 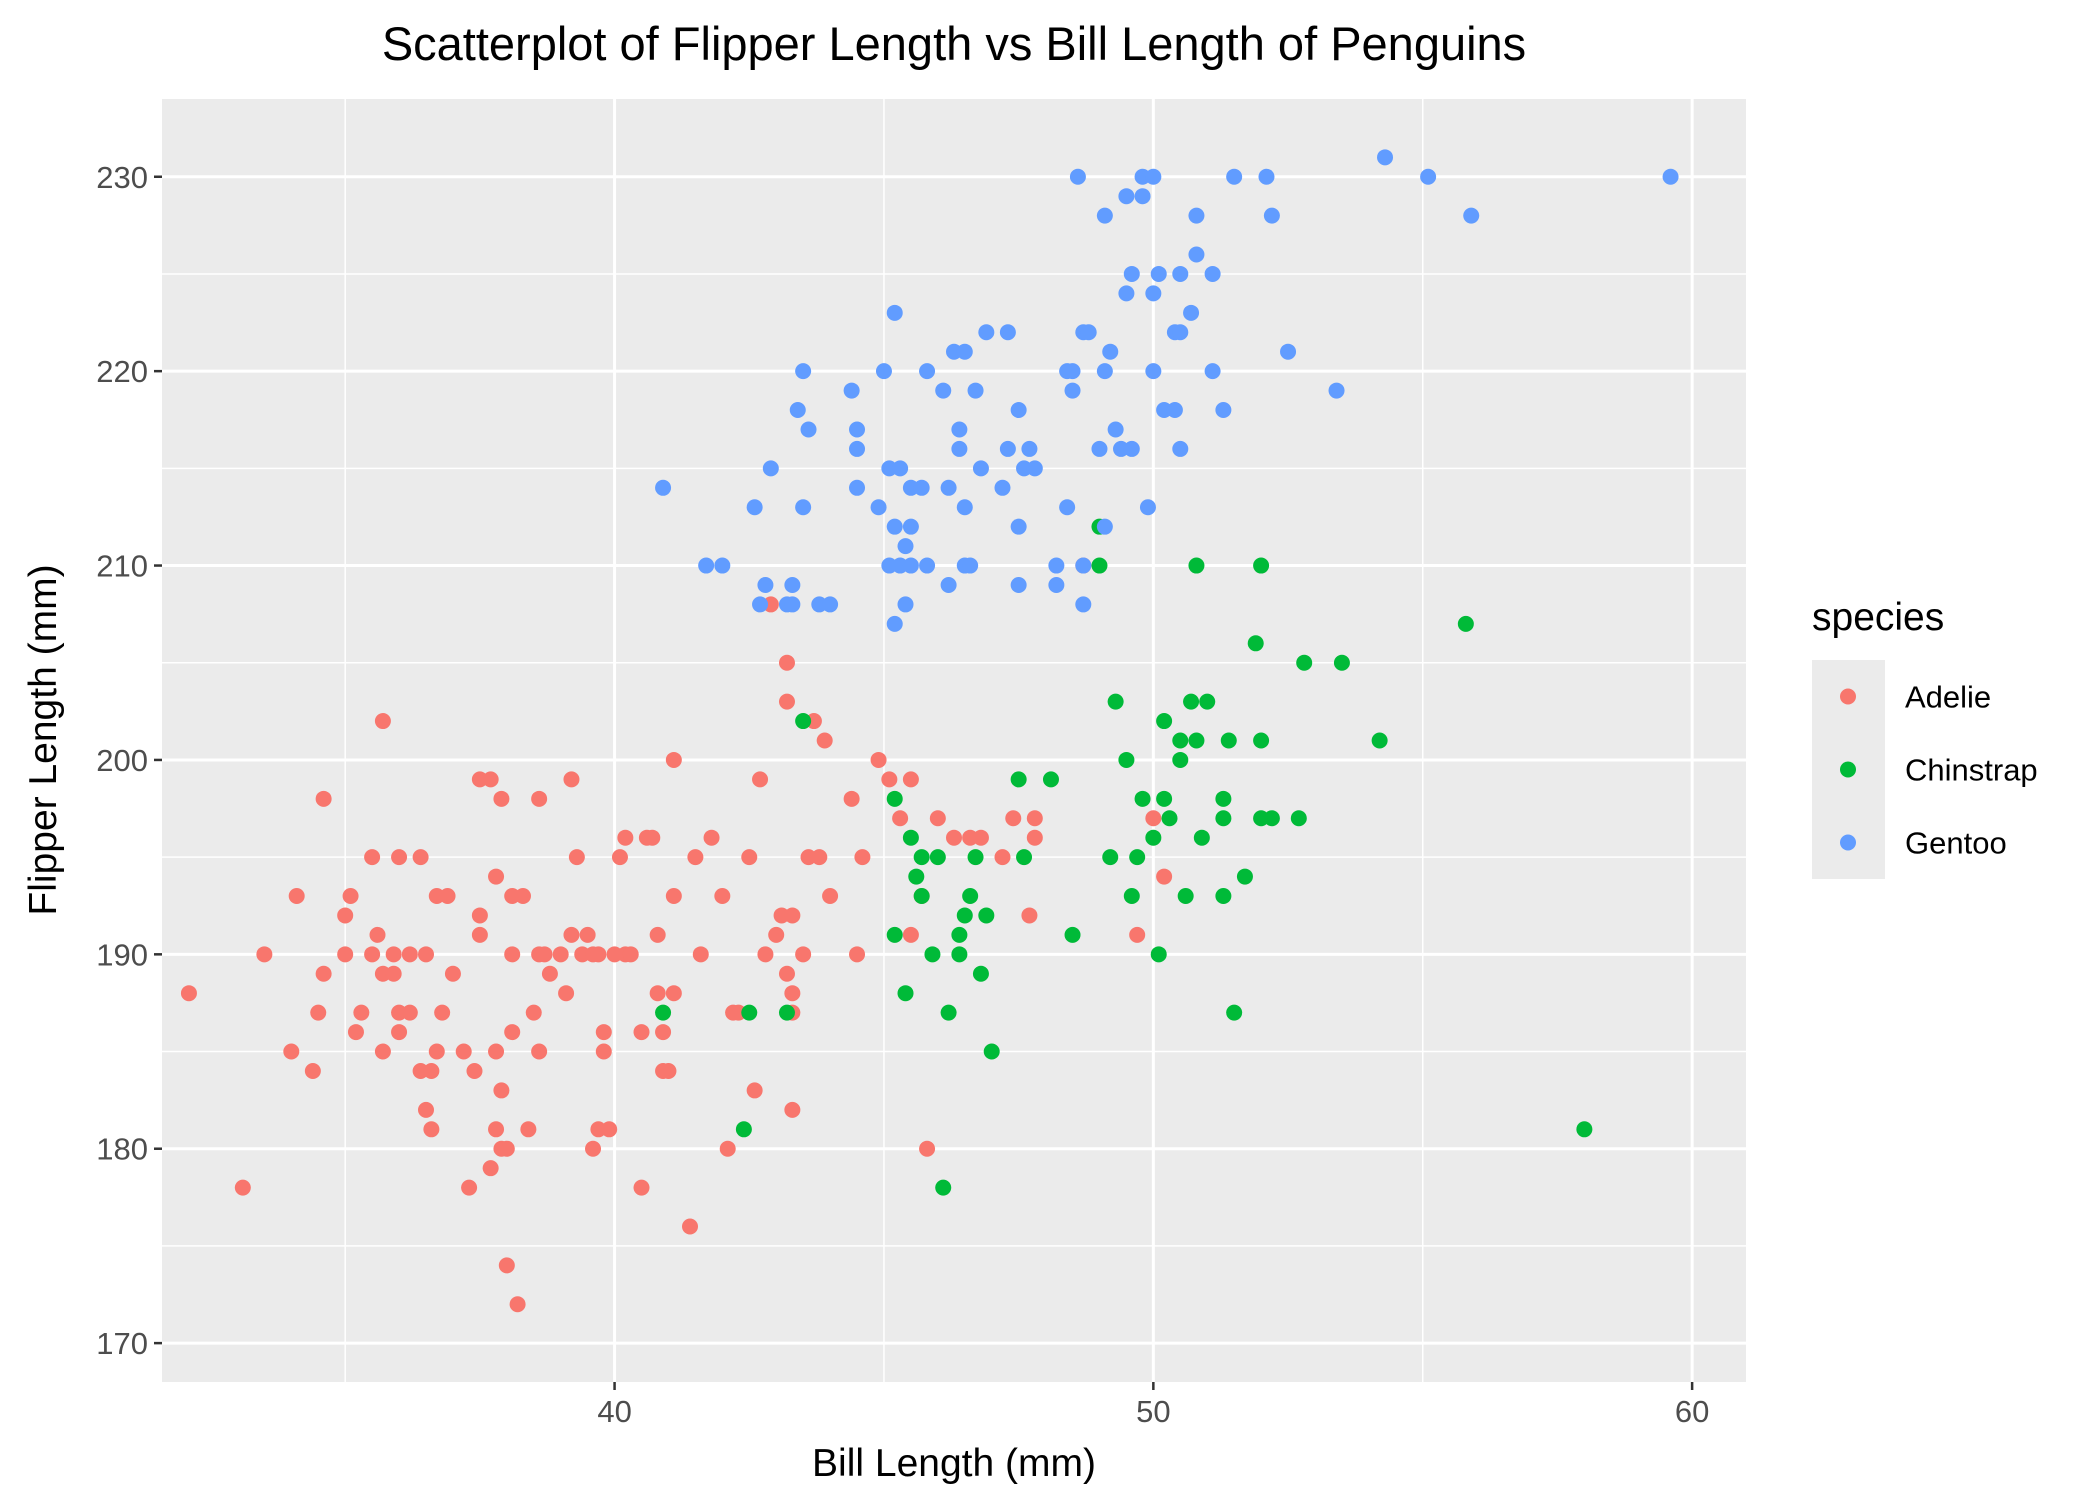 What do you see at coordinates (1153, 1411) in the screenshot?
I see `x-axis-tick-labels: 40 50 60` at bounding box center [1153, 1411].